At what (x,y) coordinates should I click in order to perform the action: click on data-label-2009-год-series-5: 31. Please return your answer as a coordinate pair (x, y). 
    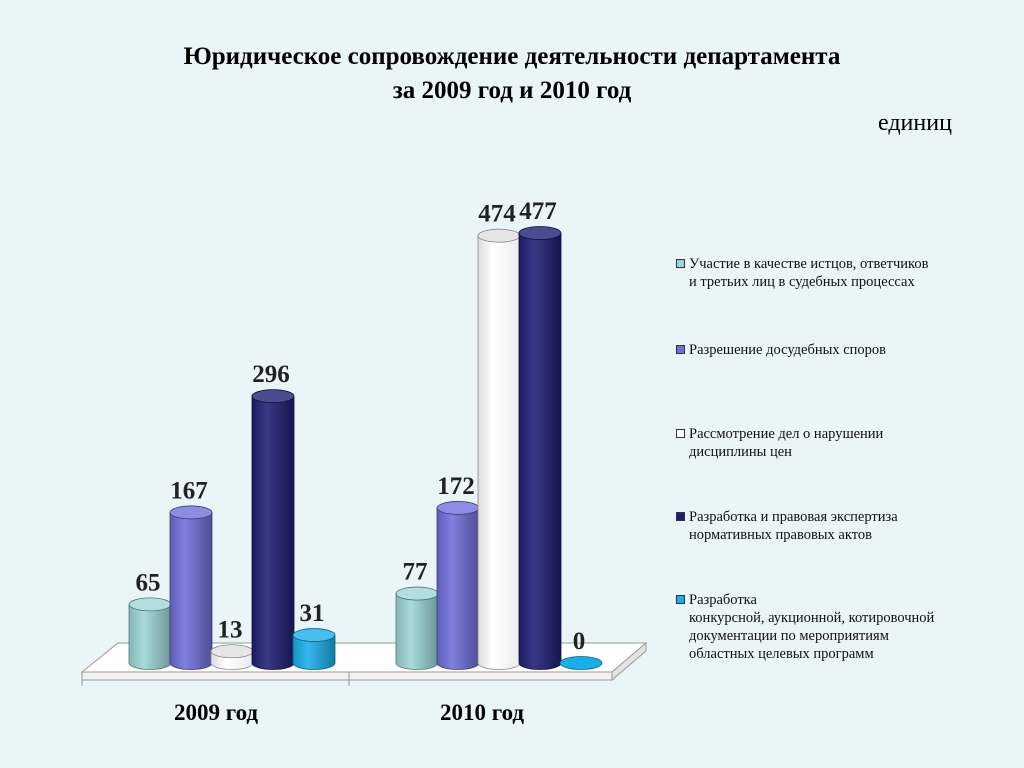
    Looking at the image, I should click on (312, 613).